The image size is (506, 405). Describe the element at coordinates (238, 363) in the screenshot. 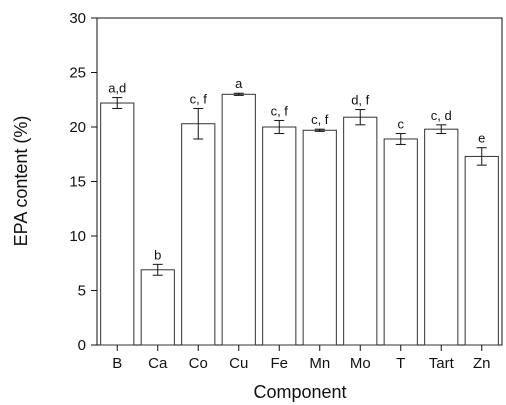

I see `x-tick-label: Cu` at that location.